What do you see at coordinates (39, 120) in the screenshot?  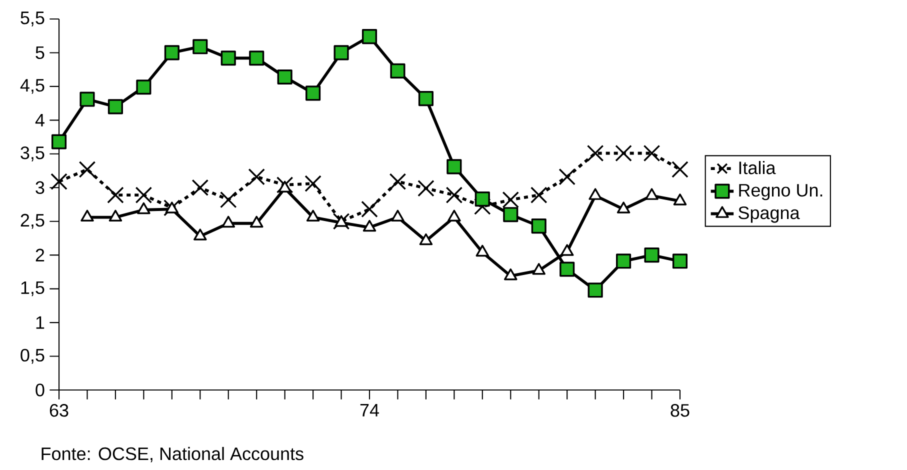 I see `y-tick-label: 4` at bounding box center [39, 120].